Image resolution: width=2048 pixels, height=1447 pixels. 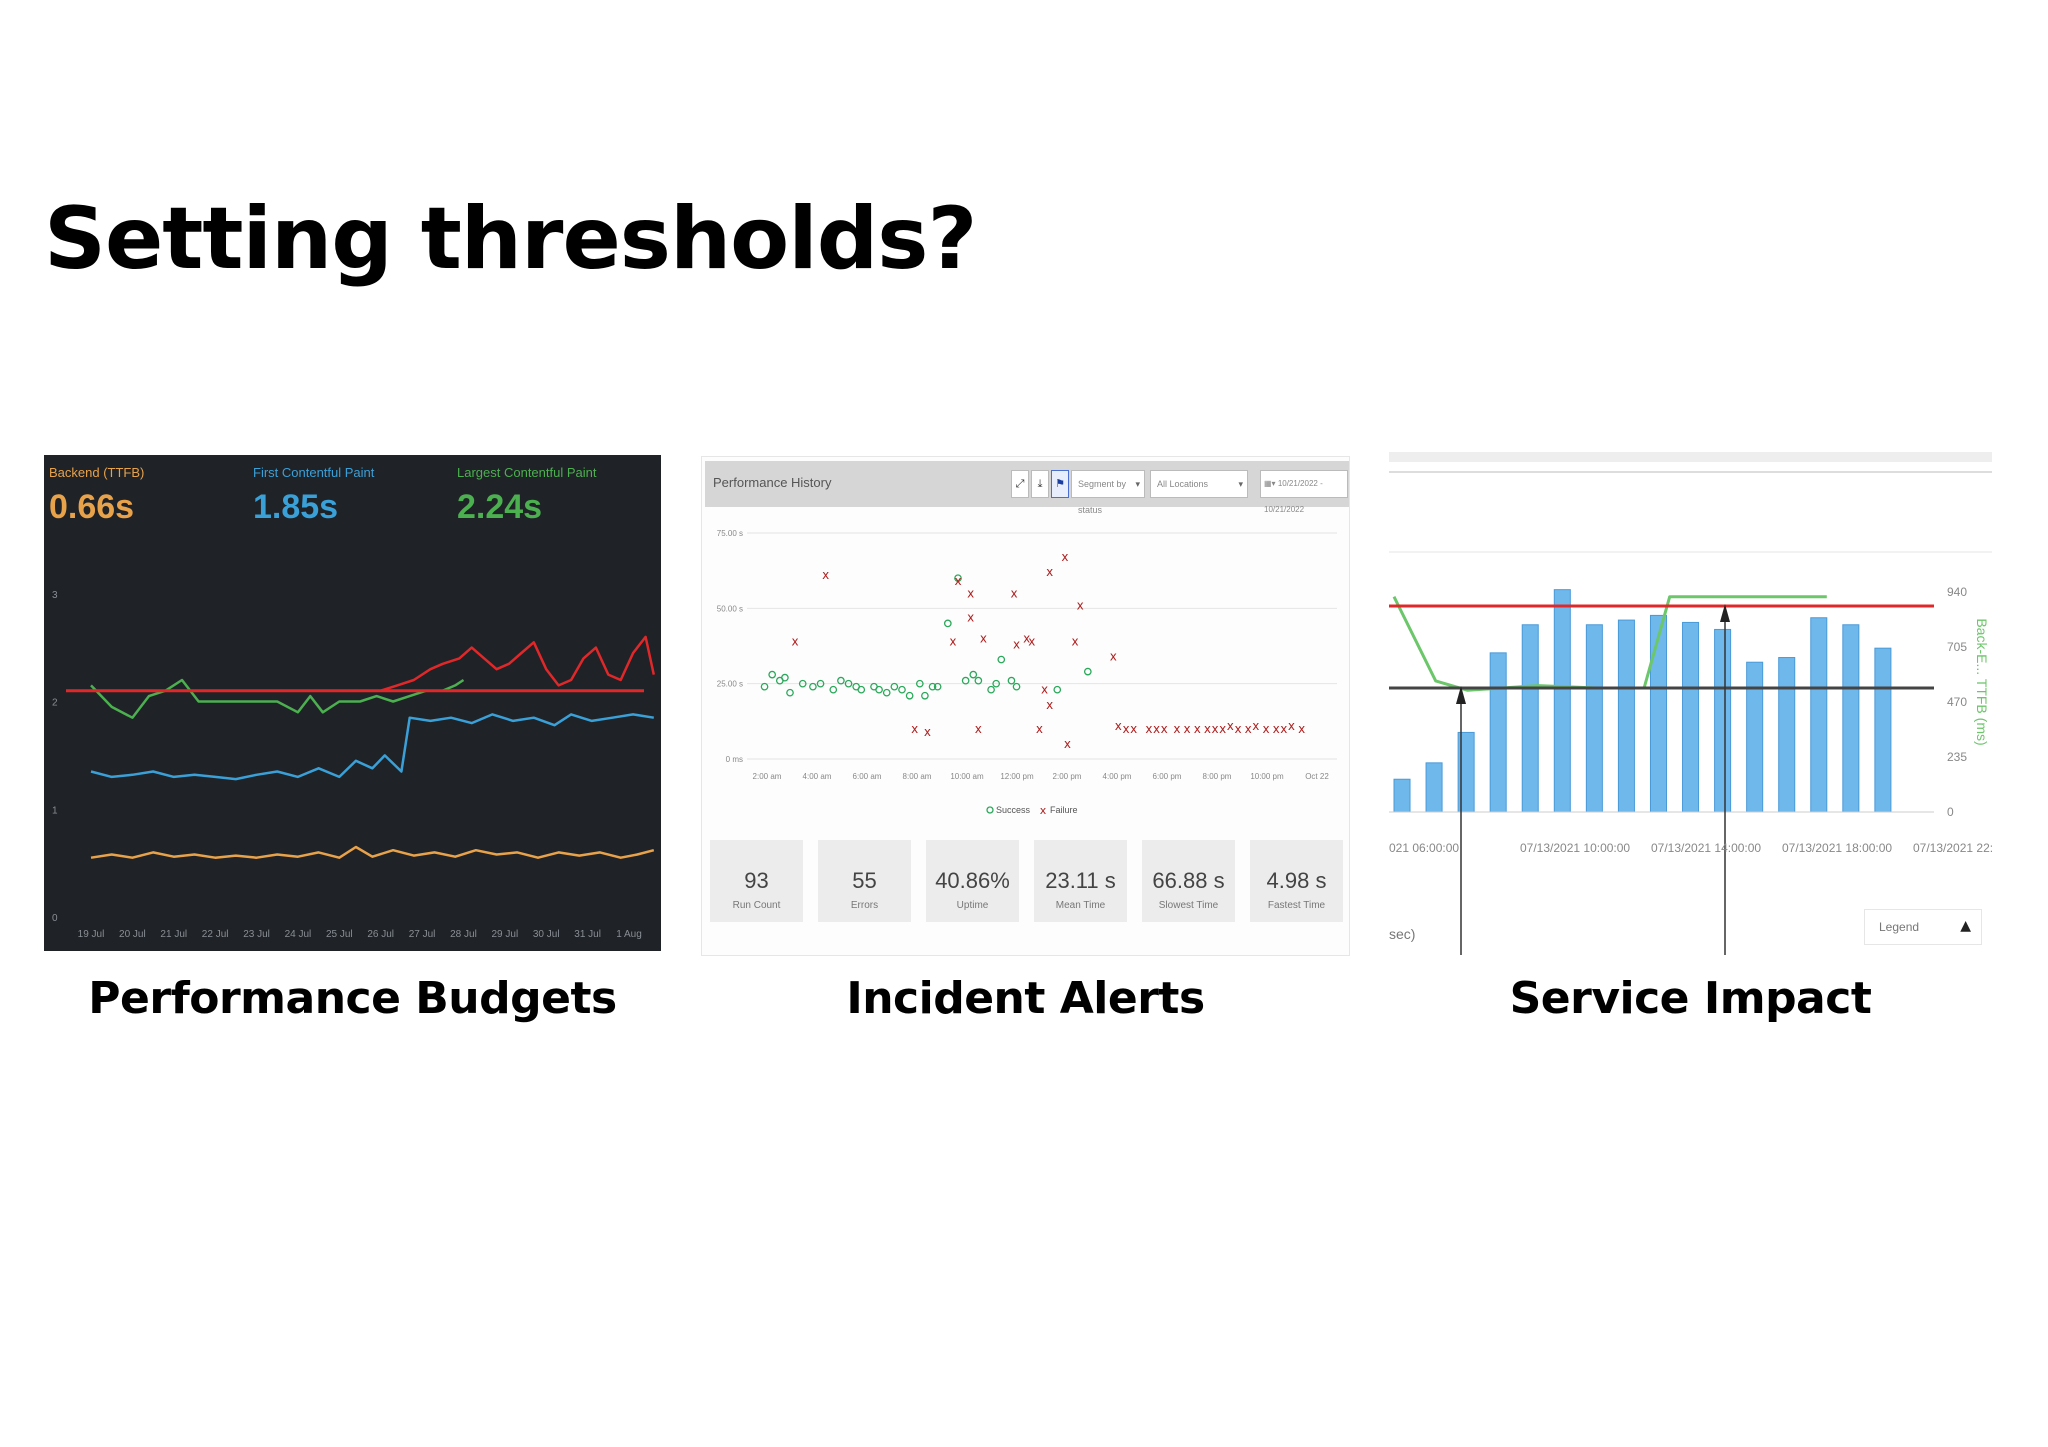 I want to click on expand-icon: ⤢, so click(x=1020, y=484).